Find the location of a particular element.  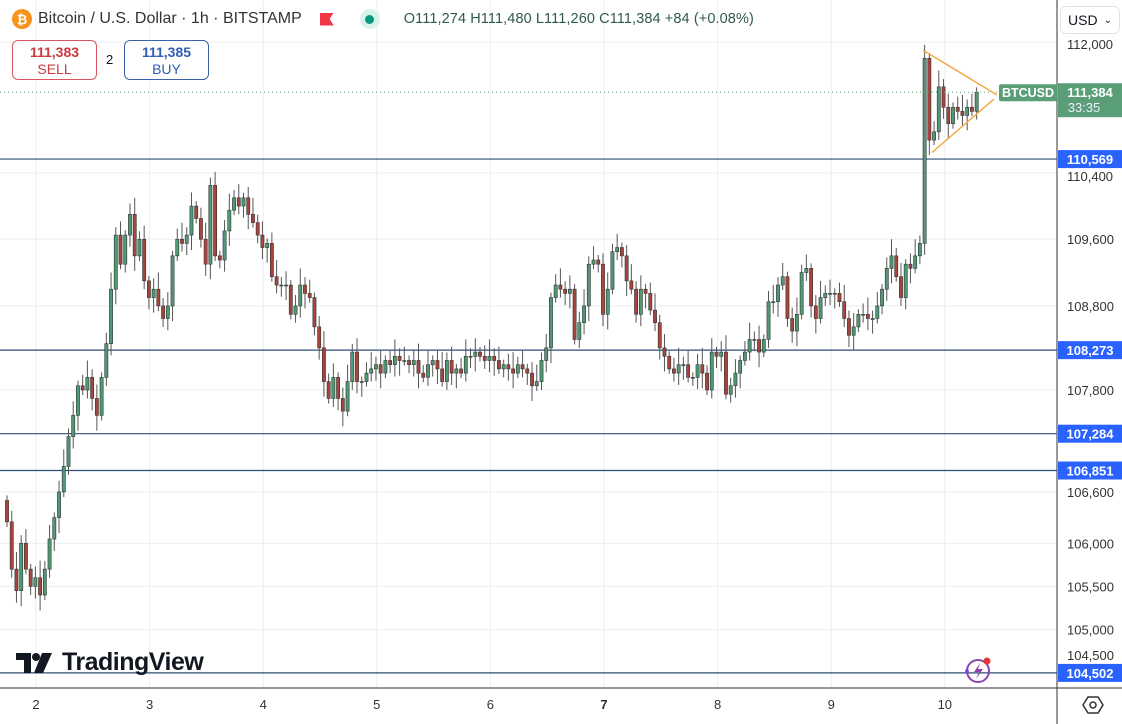

buy-button: 111,385 BUY is located at coordinates (166, 60).